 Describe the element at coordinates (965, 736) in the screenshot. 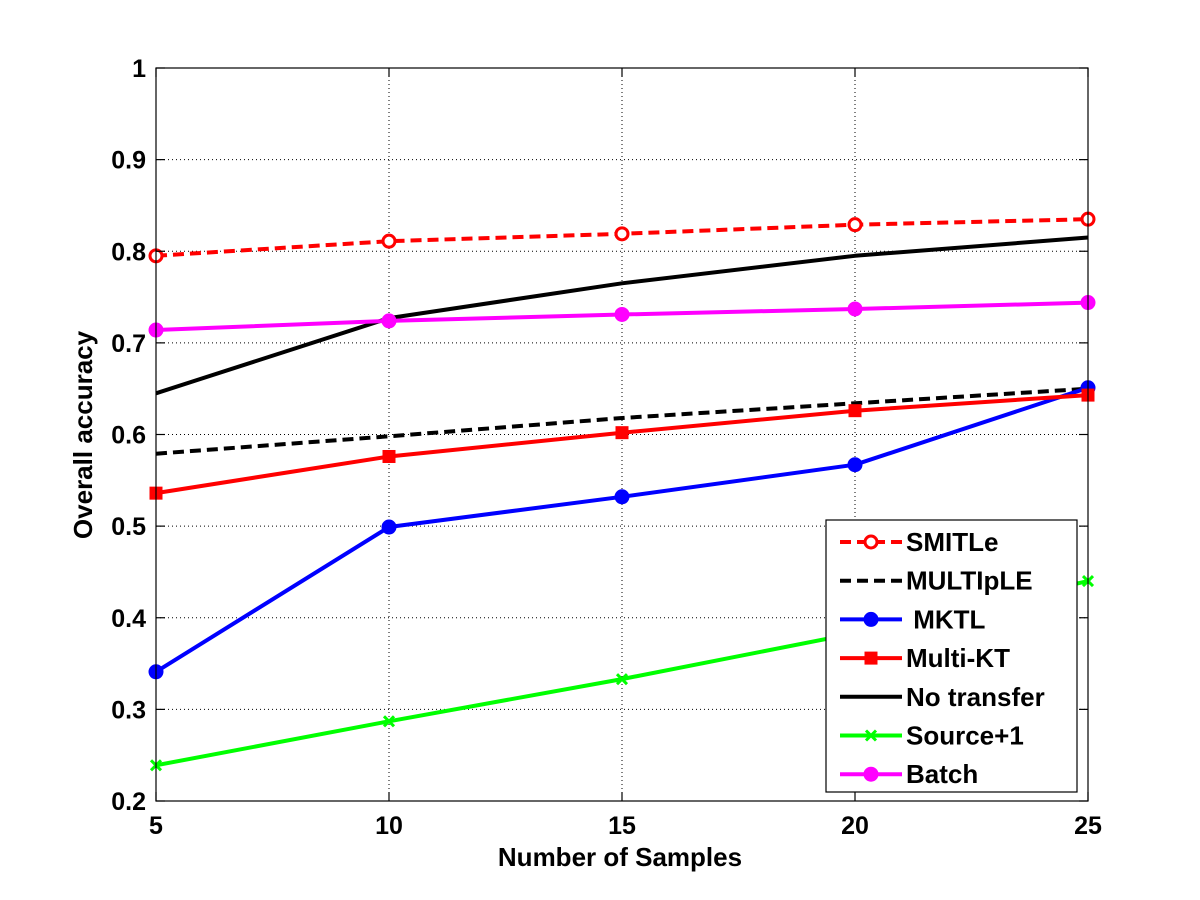

I see `legend-label: Source+1` at that location.